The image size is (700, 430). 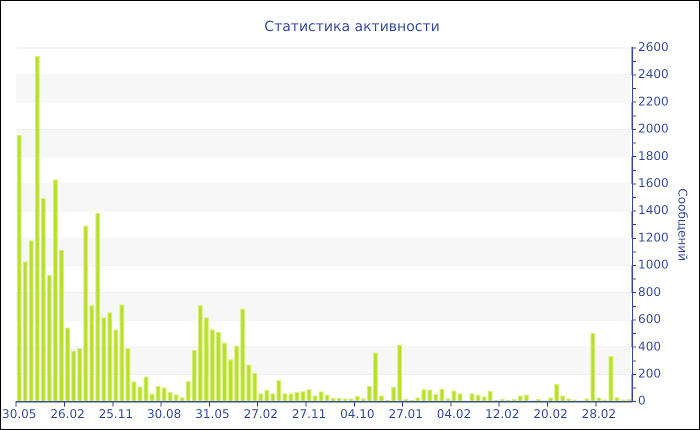 I want to click on y-tick-label: 2200, so click(x=653, y=101).